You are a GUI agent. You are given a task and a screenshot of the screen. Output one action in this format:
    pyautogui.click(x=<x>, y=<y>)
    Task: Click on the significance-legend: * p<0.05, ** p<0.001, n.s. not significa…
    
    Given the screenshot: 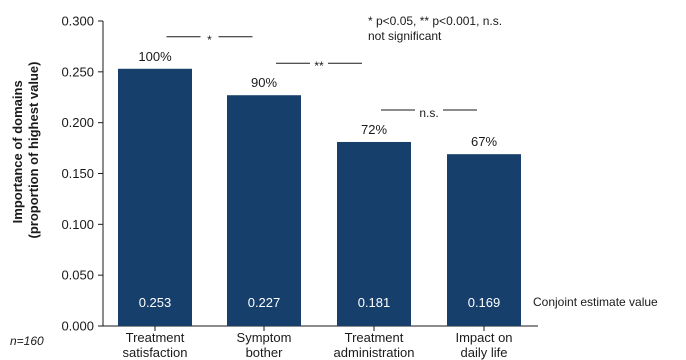 What is the action you would take?
    pyautogui.click(x=436, y=28)
    